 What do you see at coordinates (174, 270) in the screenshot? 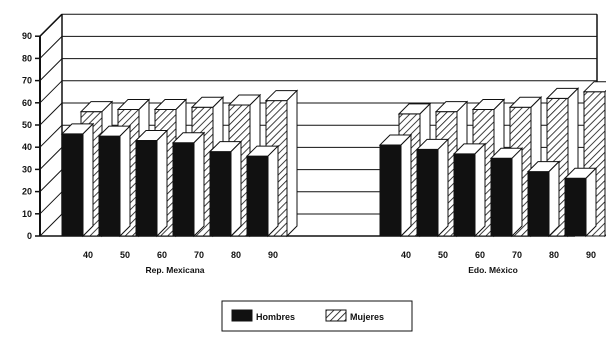
I see `group-label: Rep. Mexicana` at bounding box center [174, 270].